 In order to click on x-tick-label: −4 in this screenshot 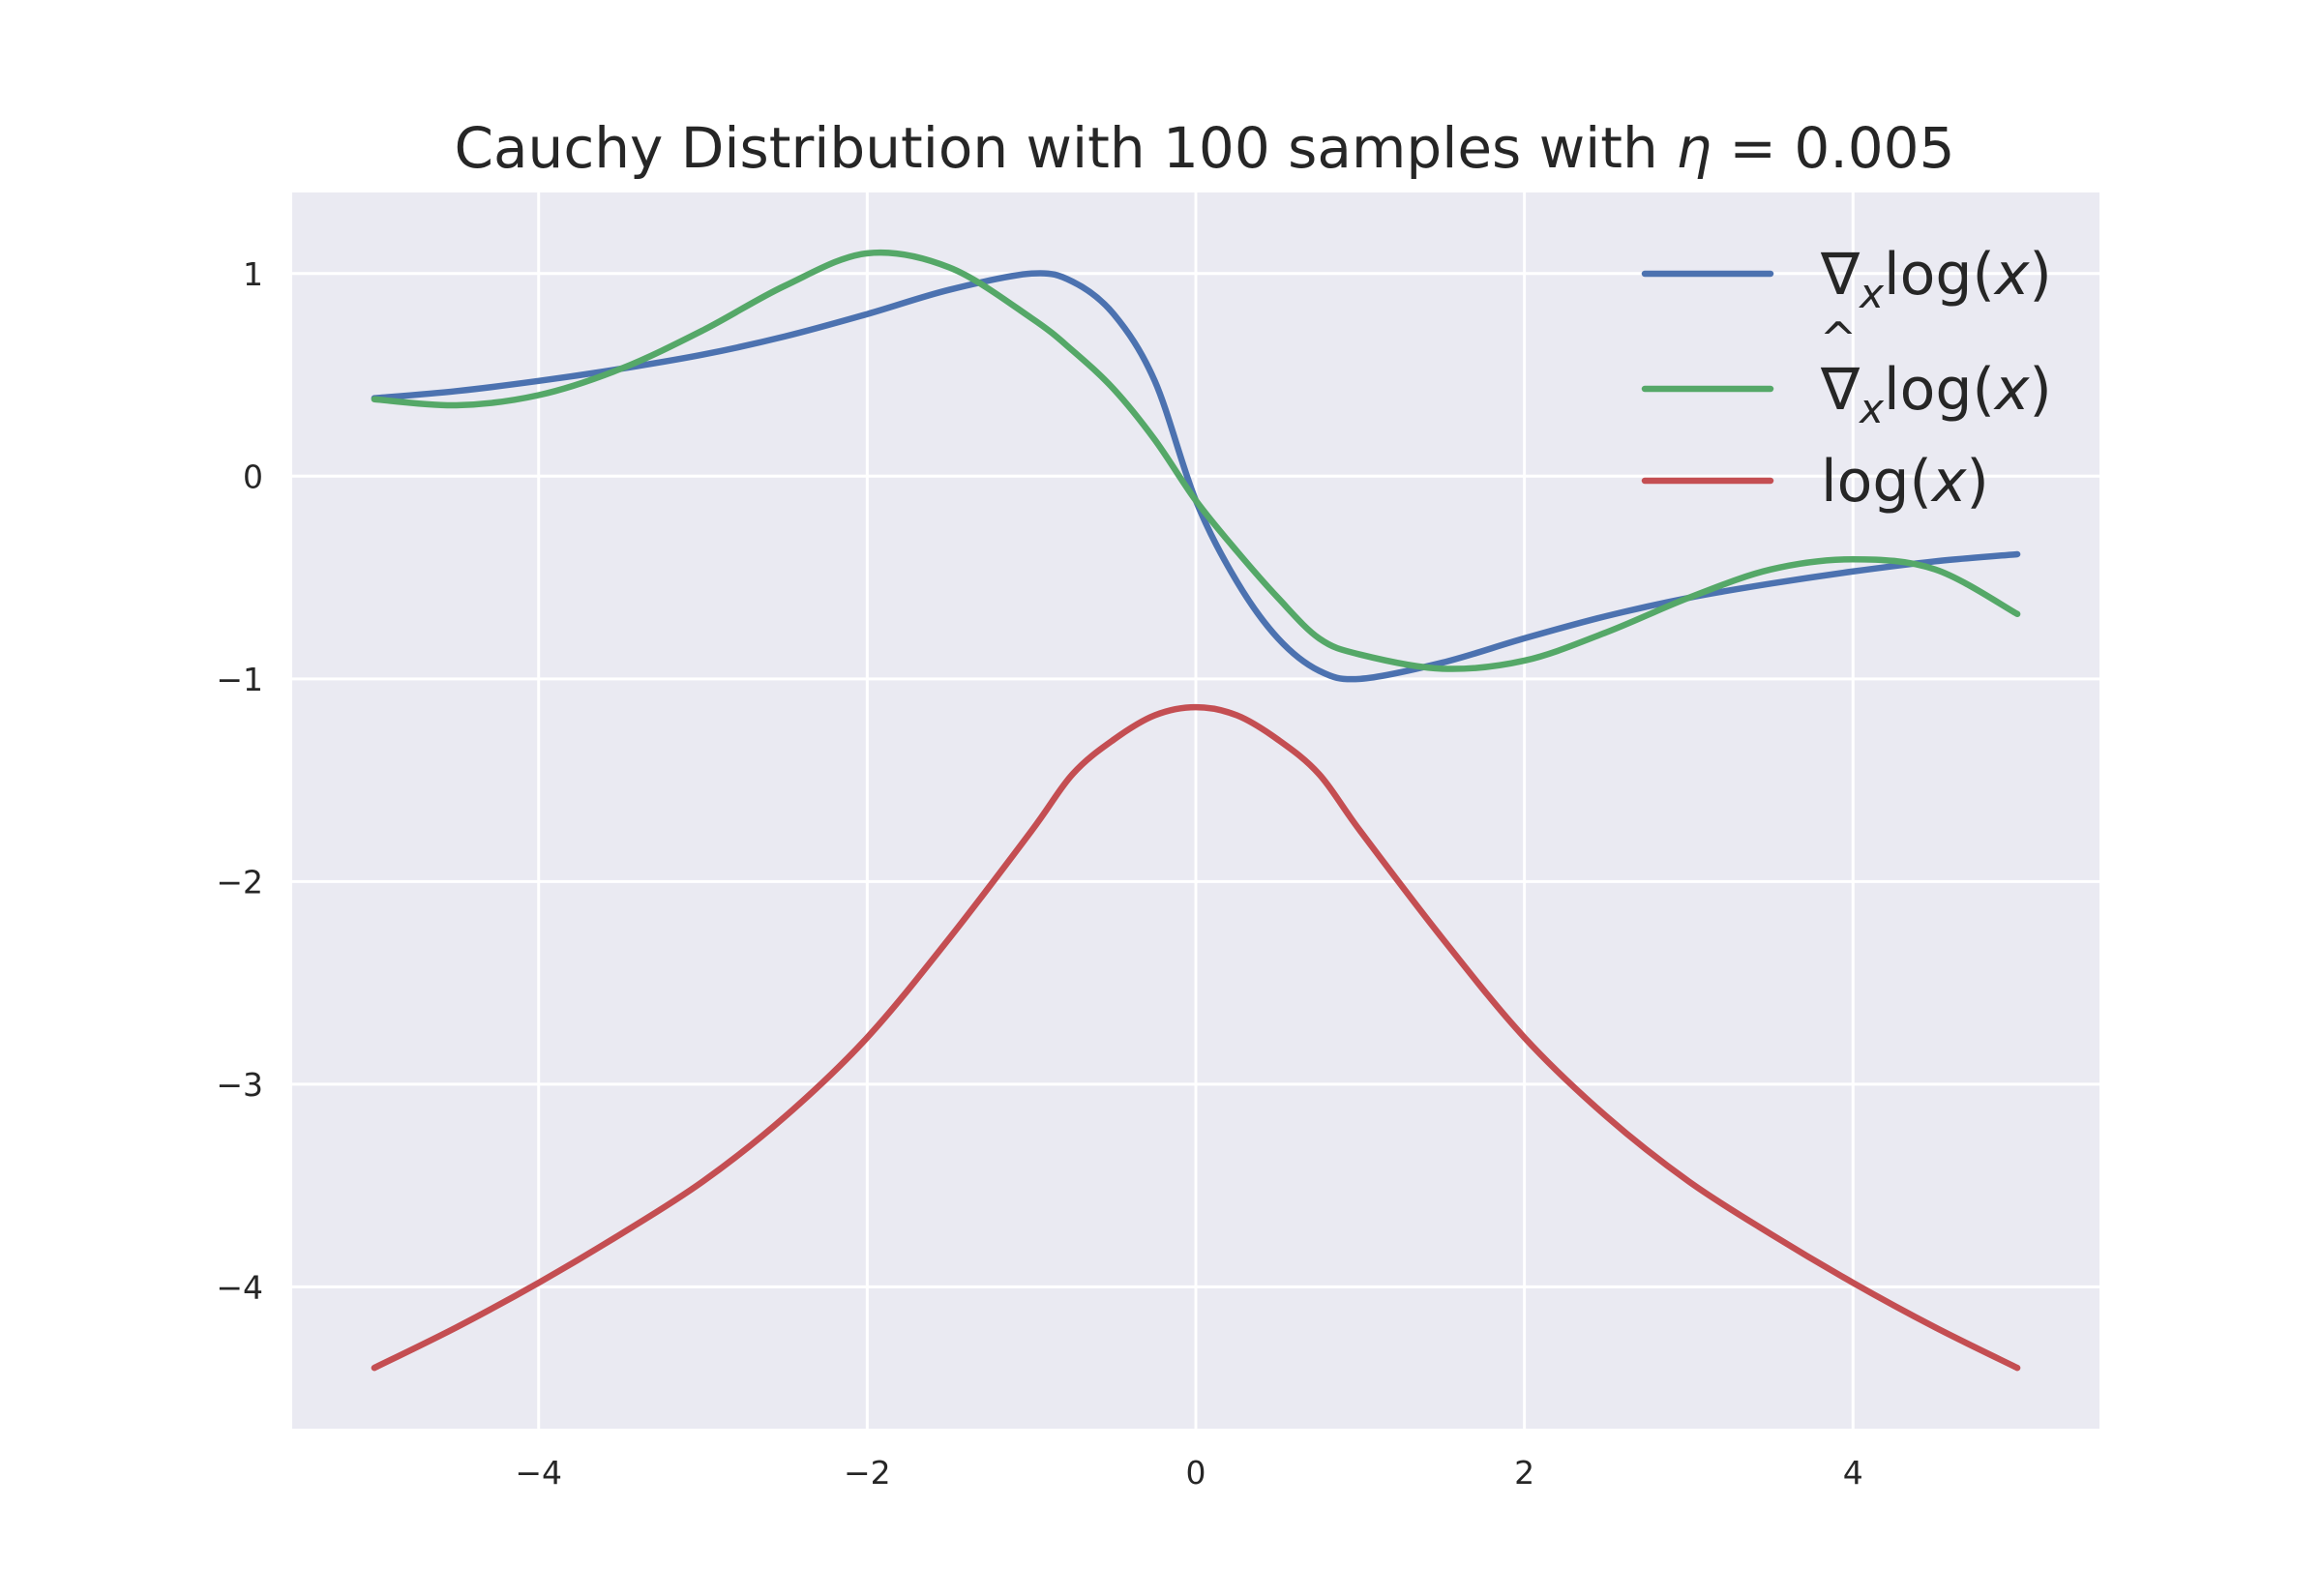, I will do `click(538, 1473)`.